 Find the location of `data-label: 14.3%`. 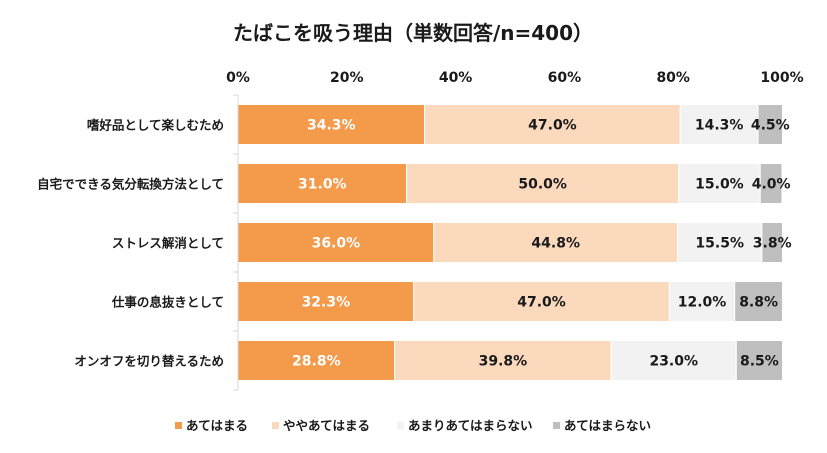

data-label: 14.3% is located at coordinates (719, 126).